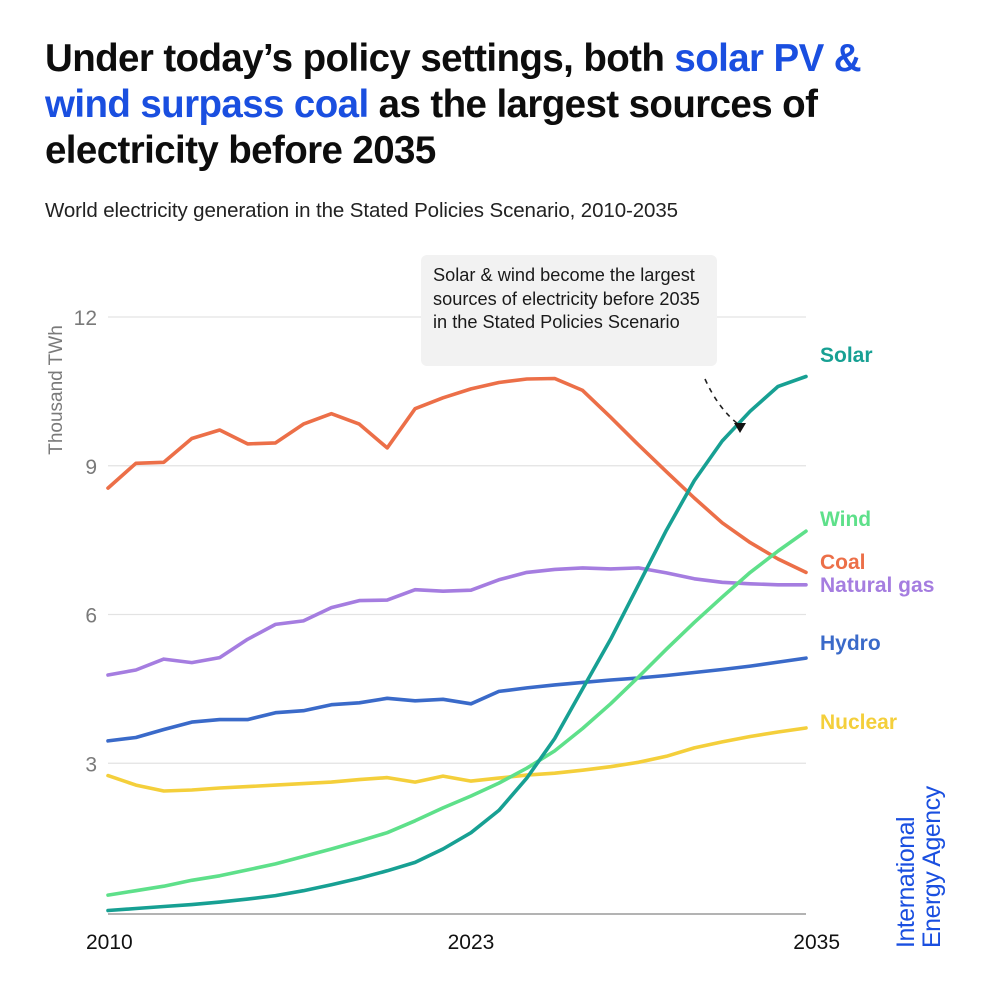 The image size is (1000, 994). What do you see at coordinates (91, 467) in the screenshot?
I see `y-tick-label: 9` at bounding box center [91, 467].